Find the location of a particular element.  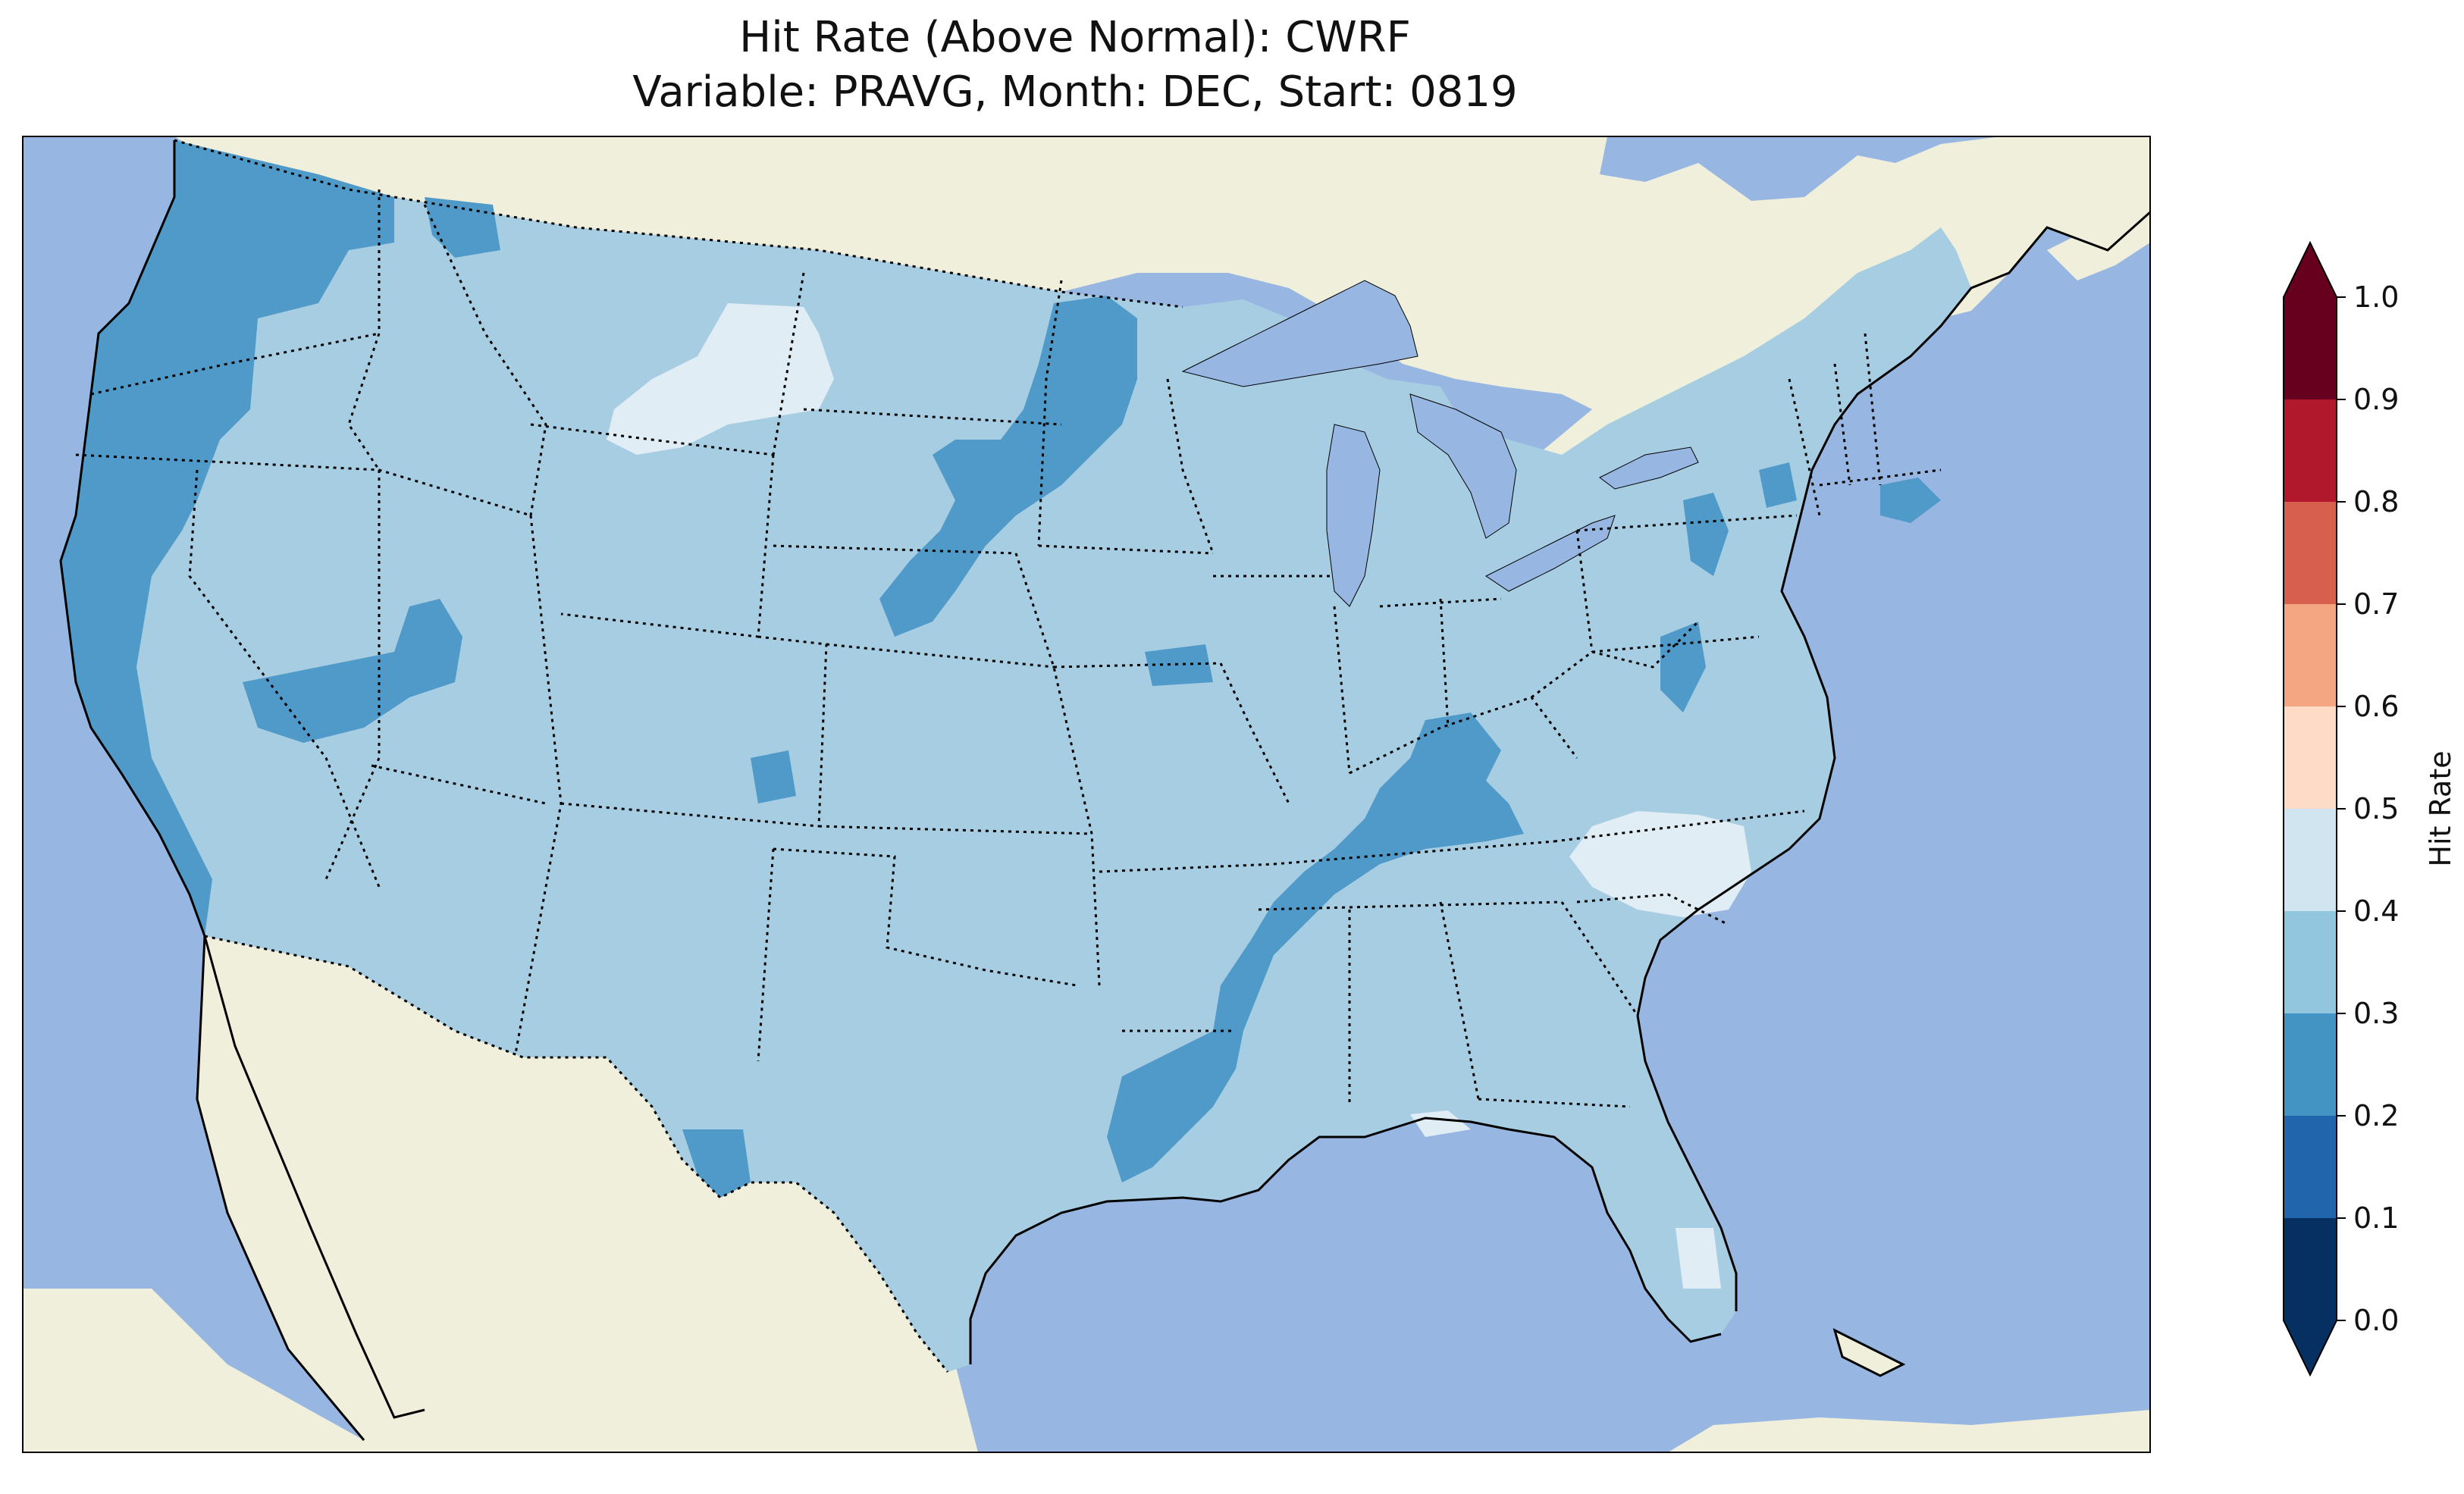

border-ut-nv is located at coordinates (353, 675).